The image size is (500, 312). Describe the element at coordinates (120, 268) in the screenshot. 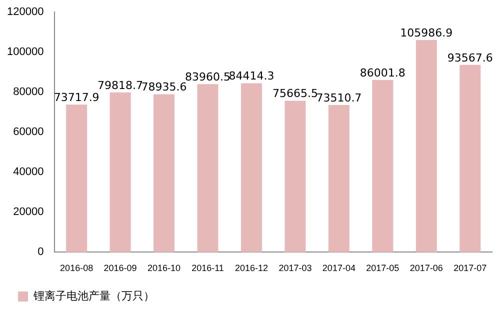

I see `x-tick-label: 2016-09` at that location.